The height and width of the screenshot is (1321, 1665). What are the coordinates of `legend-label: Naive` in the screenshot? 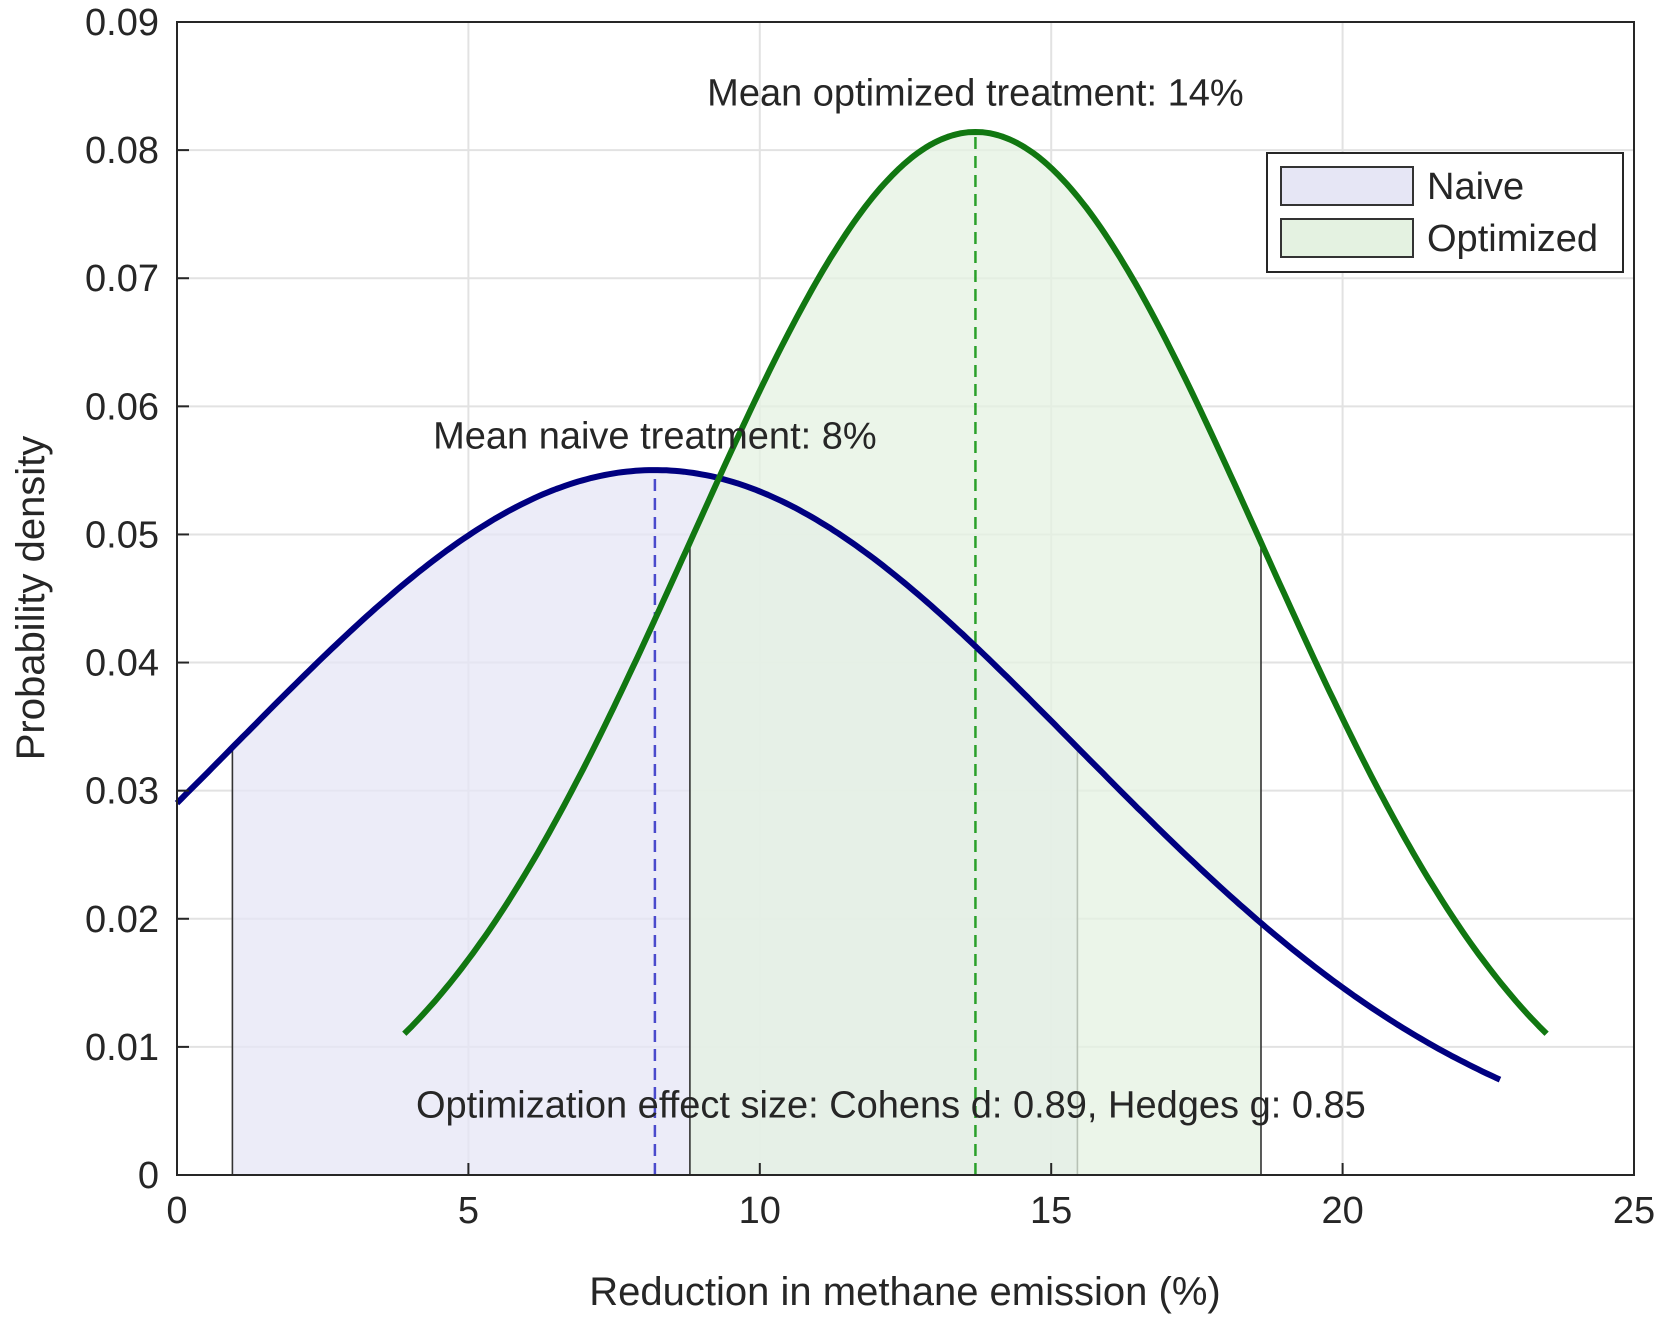 It's located at (1475, 187).